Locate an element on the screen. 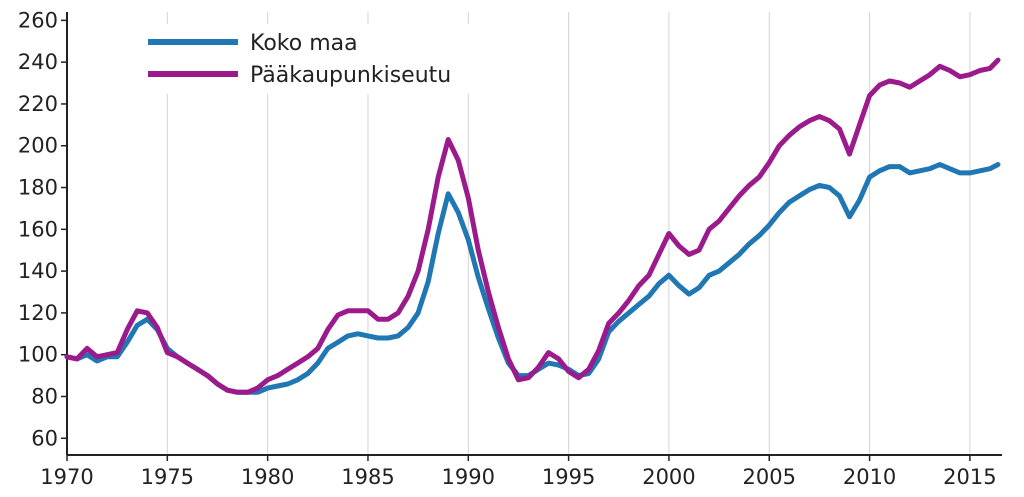  y-tick-label-240: 240 is located at coordinates (38, 62).